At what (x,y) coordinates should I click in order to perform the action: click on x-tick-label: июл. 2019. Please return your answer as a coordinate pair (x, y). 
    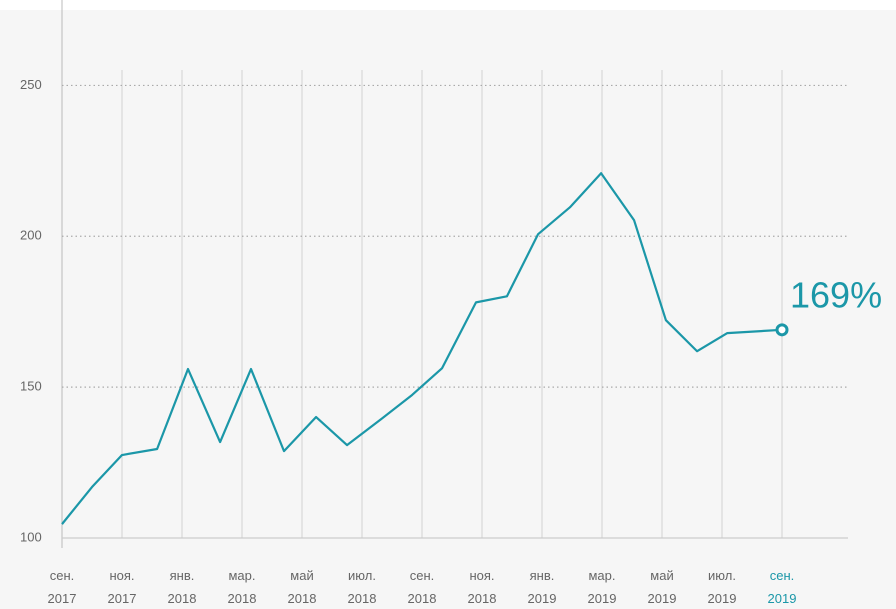
    Looking at the image, I should click on (722, 587).